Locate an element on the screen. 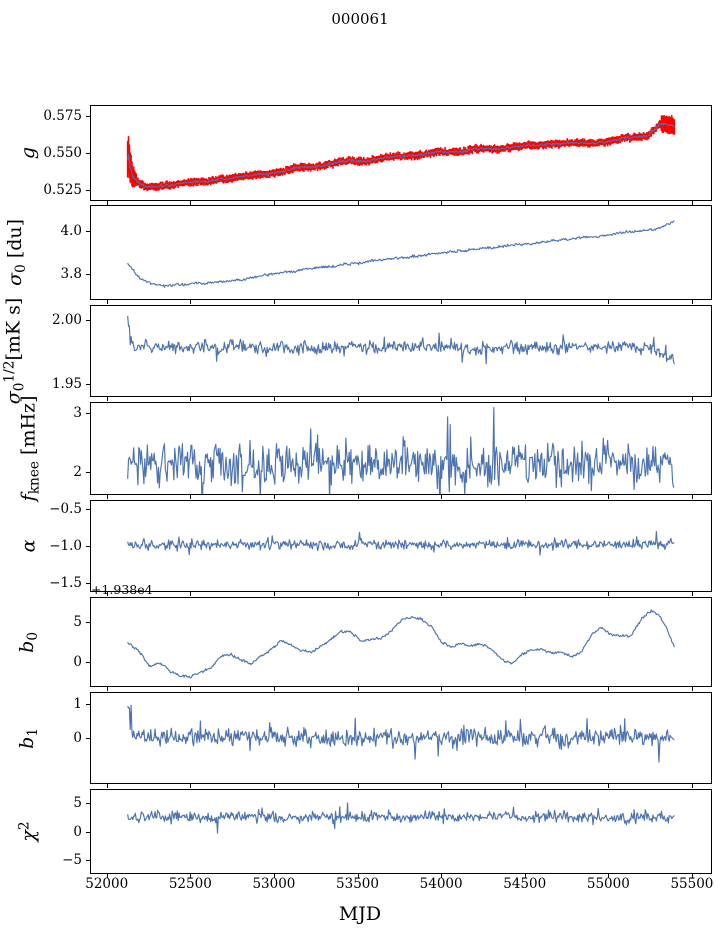 The image size is (720, 944). y-tick-label: −1.5 is located at coordinates (65, 583).